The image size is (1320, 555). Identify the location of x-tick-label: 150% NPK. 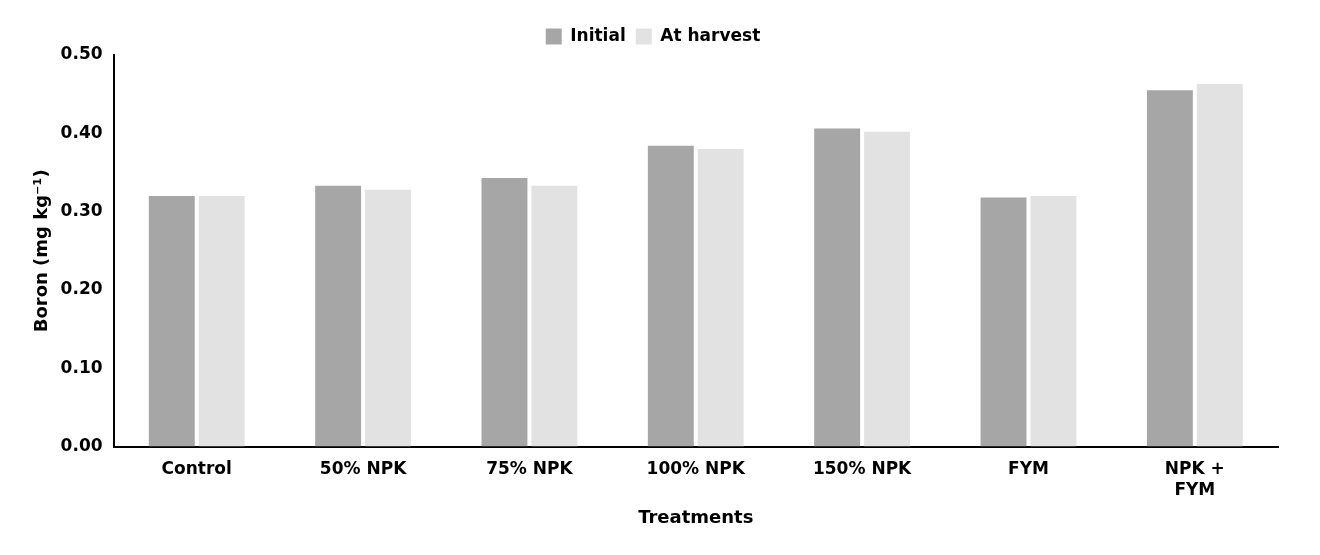
(862, 468).